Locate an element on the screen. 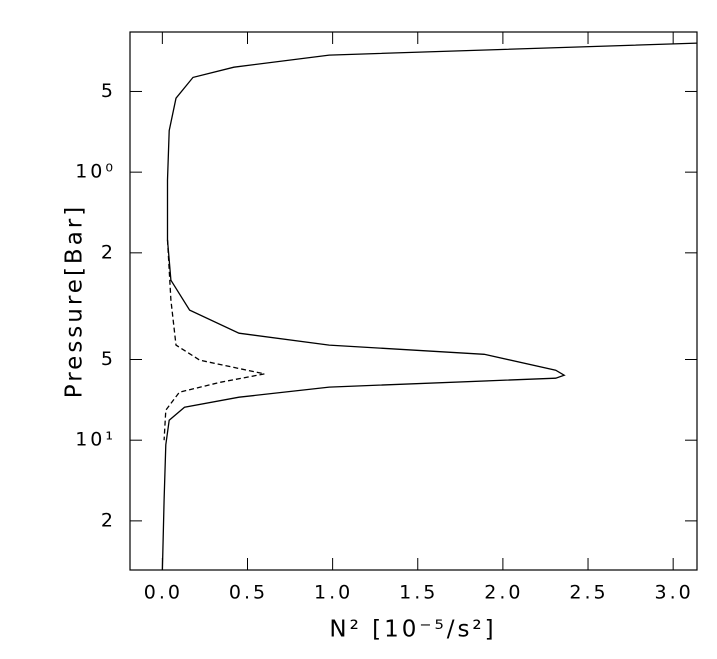 This screenshot has height=659, width=717. x-tick-label: 2.5 is located at coordinates (588, 593).